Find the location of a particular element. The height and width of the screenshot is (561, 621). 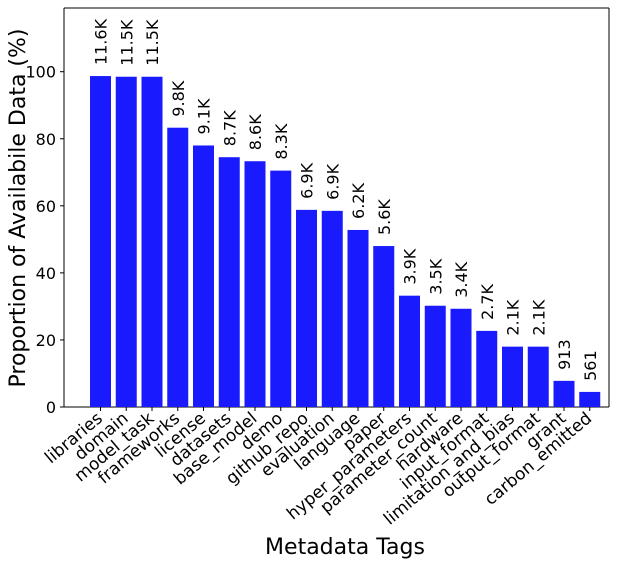

bar-output_format is located at coordinates (538, 376).